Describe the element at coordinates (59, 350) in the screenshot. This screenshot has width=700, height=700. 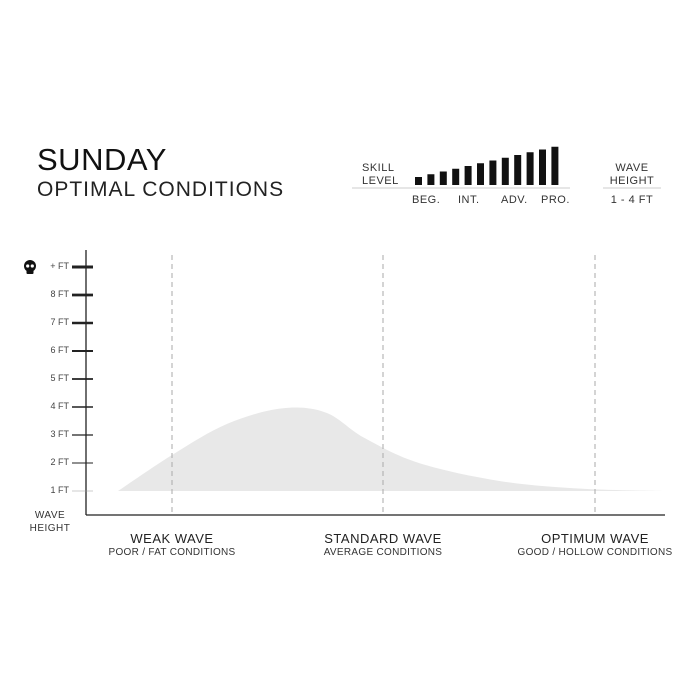
I see `y-tick-label: 6 FT` at that location.